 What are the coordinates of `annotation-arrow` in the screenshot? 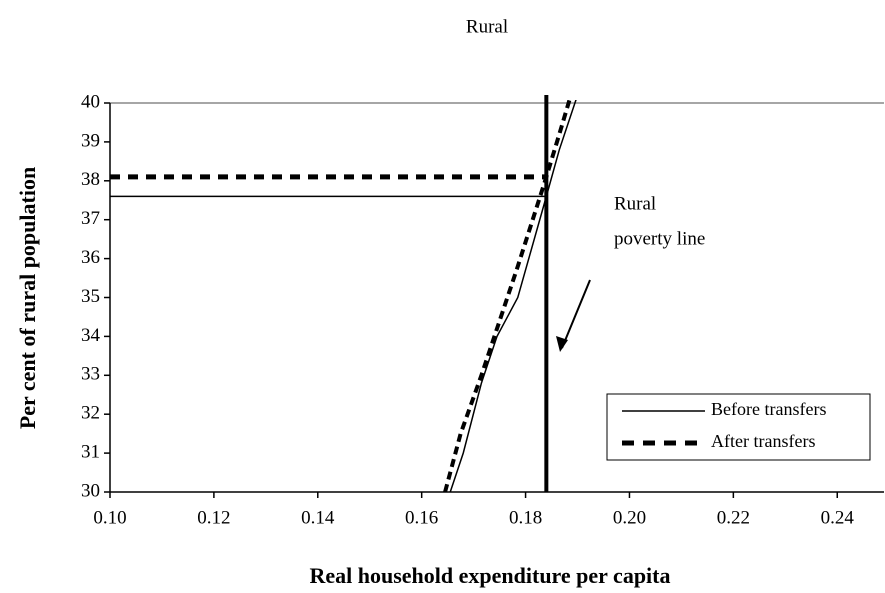 It's located at (576, 314).